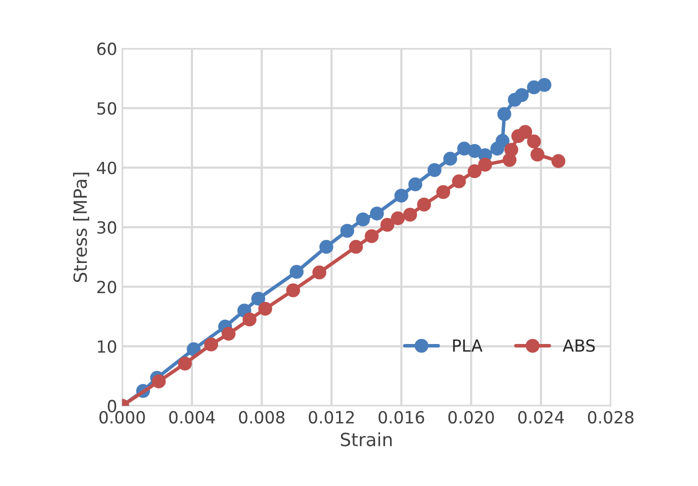 The height and width of the screenshot is (486, 698). What do you see at coordinates (106, 287) in the screenshot?
I see `y-tick-label: 20` at bounding box center [106, 287].